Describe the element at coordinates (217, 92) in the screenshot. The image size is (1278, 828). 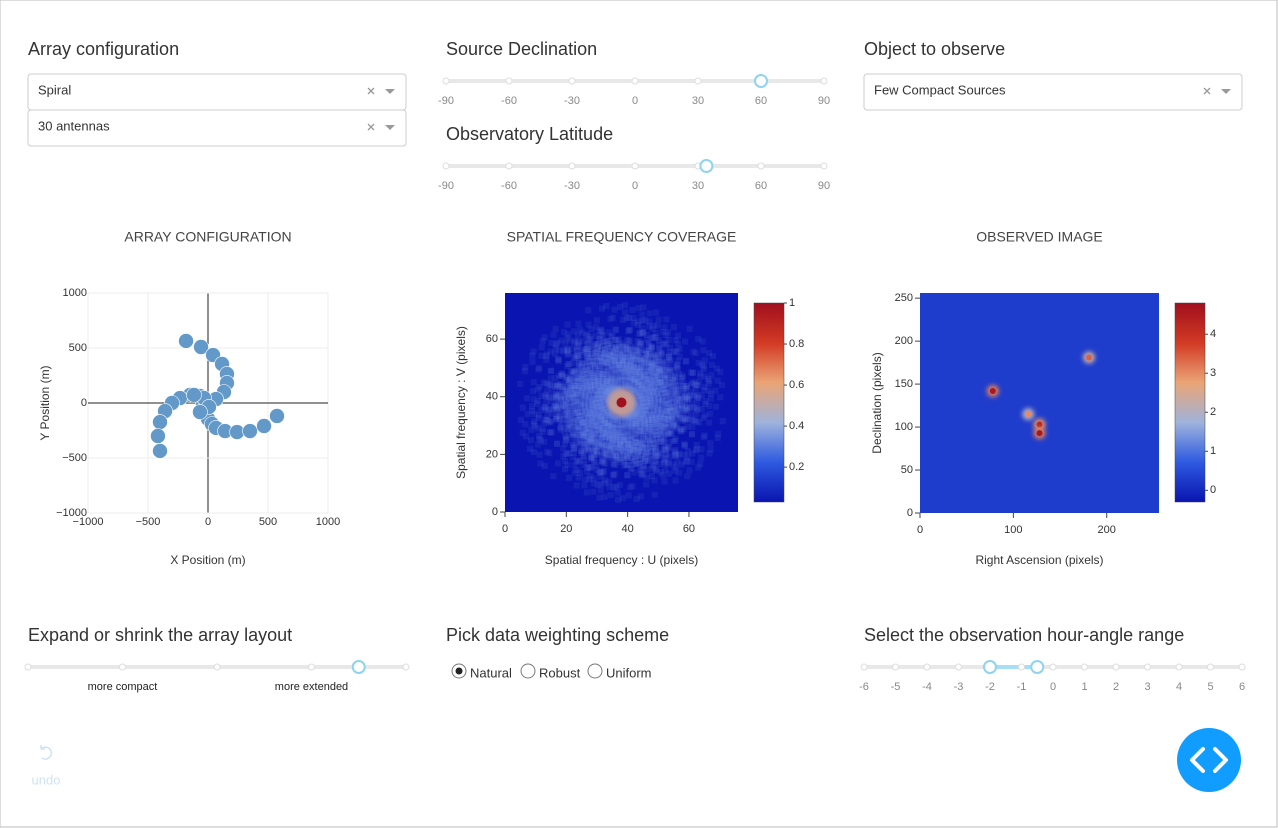
I see `dropdown: Spiral` at that location.